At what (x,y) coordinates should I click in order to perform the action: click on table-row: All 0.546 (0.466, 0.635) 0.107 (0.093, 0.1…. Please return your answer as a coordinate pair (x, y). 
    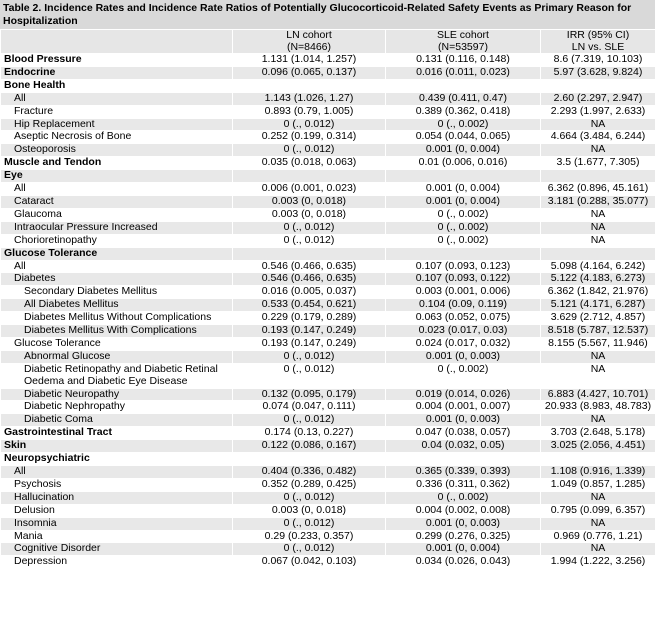
    Looking at the image, I should click on (327, 266).